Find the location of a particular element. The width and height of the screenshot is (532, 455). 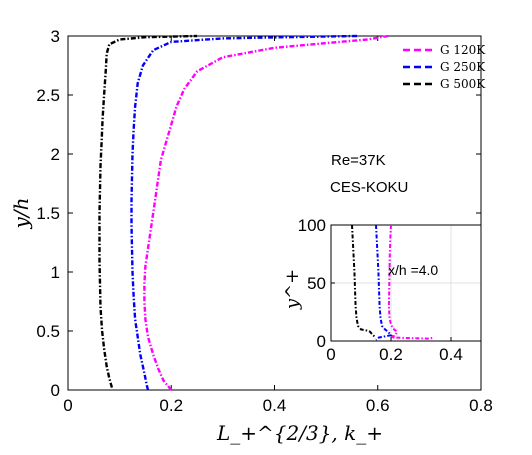

inset-series-group is located at coordinates (392, 282).